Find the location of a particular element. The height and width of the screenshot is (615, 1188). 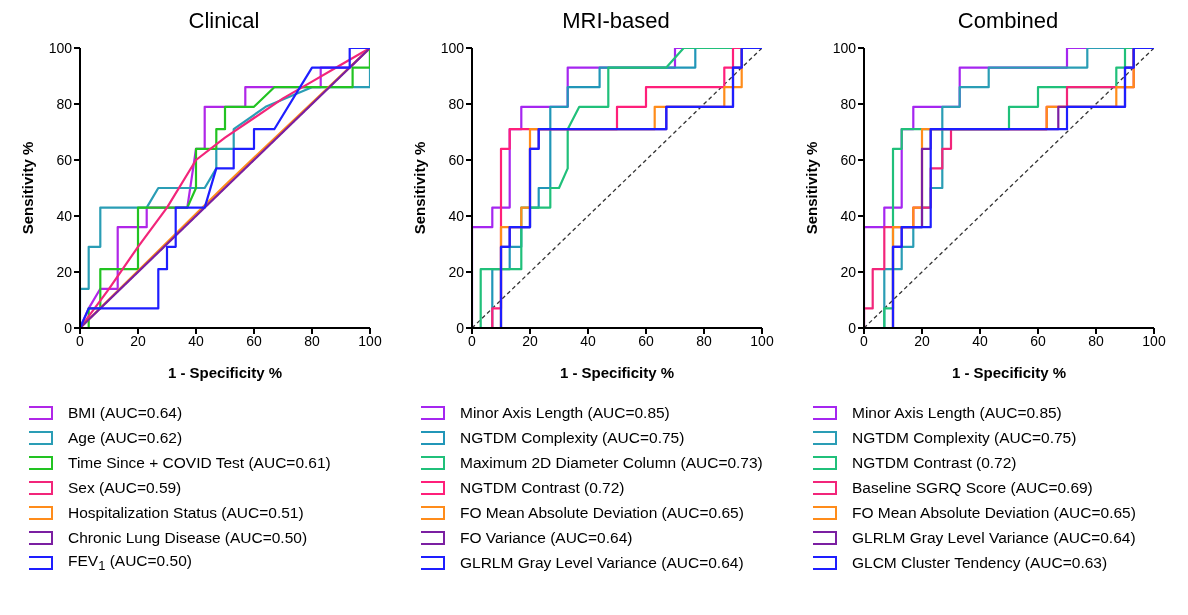

legend-label: Hospitalization Status (AUC=0.51) is located at coordinates (186, 512).